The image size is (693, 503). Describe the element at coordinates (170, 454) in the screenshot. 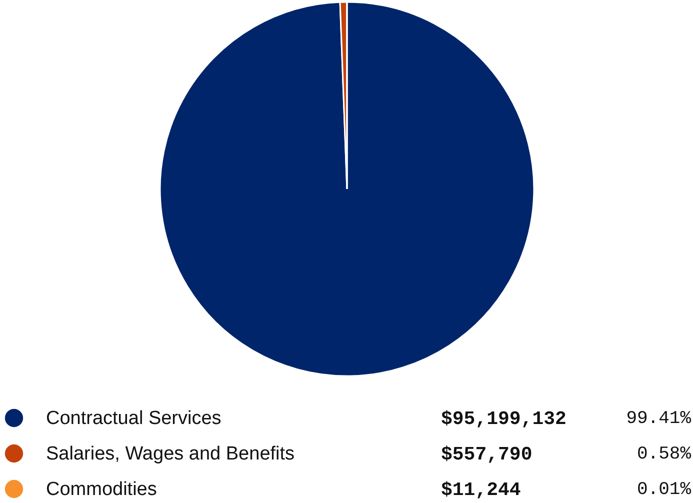

I see `legend-label: Salaries, Wages and Benefits` at that location.